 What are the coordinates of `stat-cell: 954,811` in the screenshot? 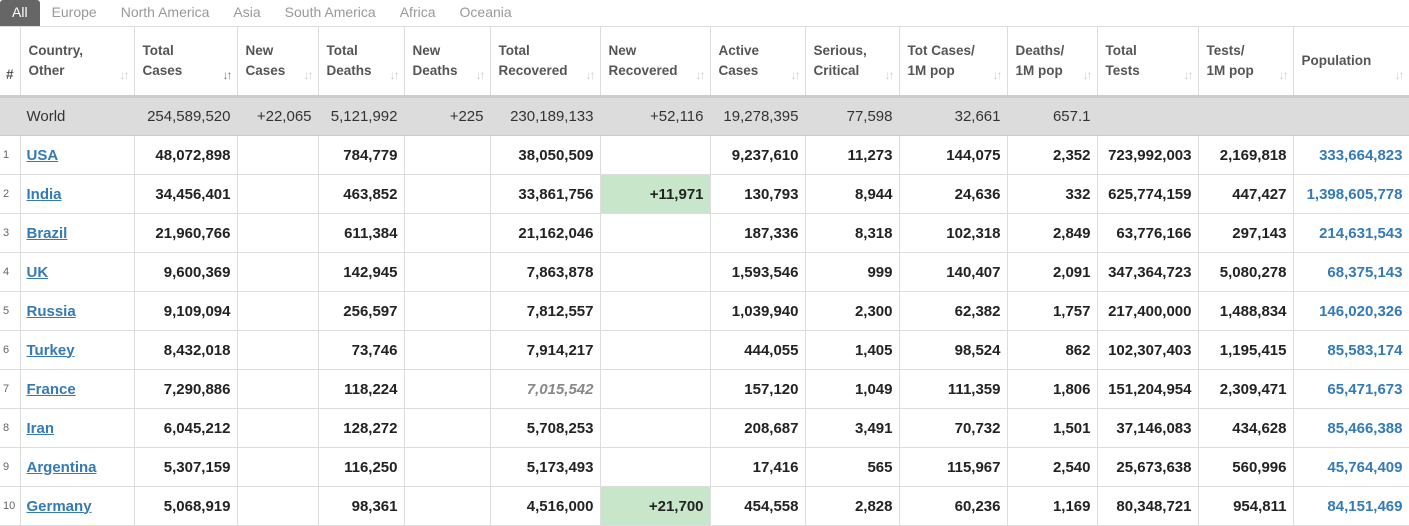 It's located at (1246, 506).